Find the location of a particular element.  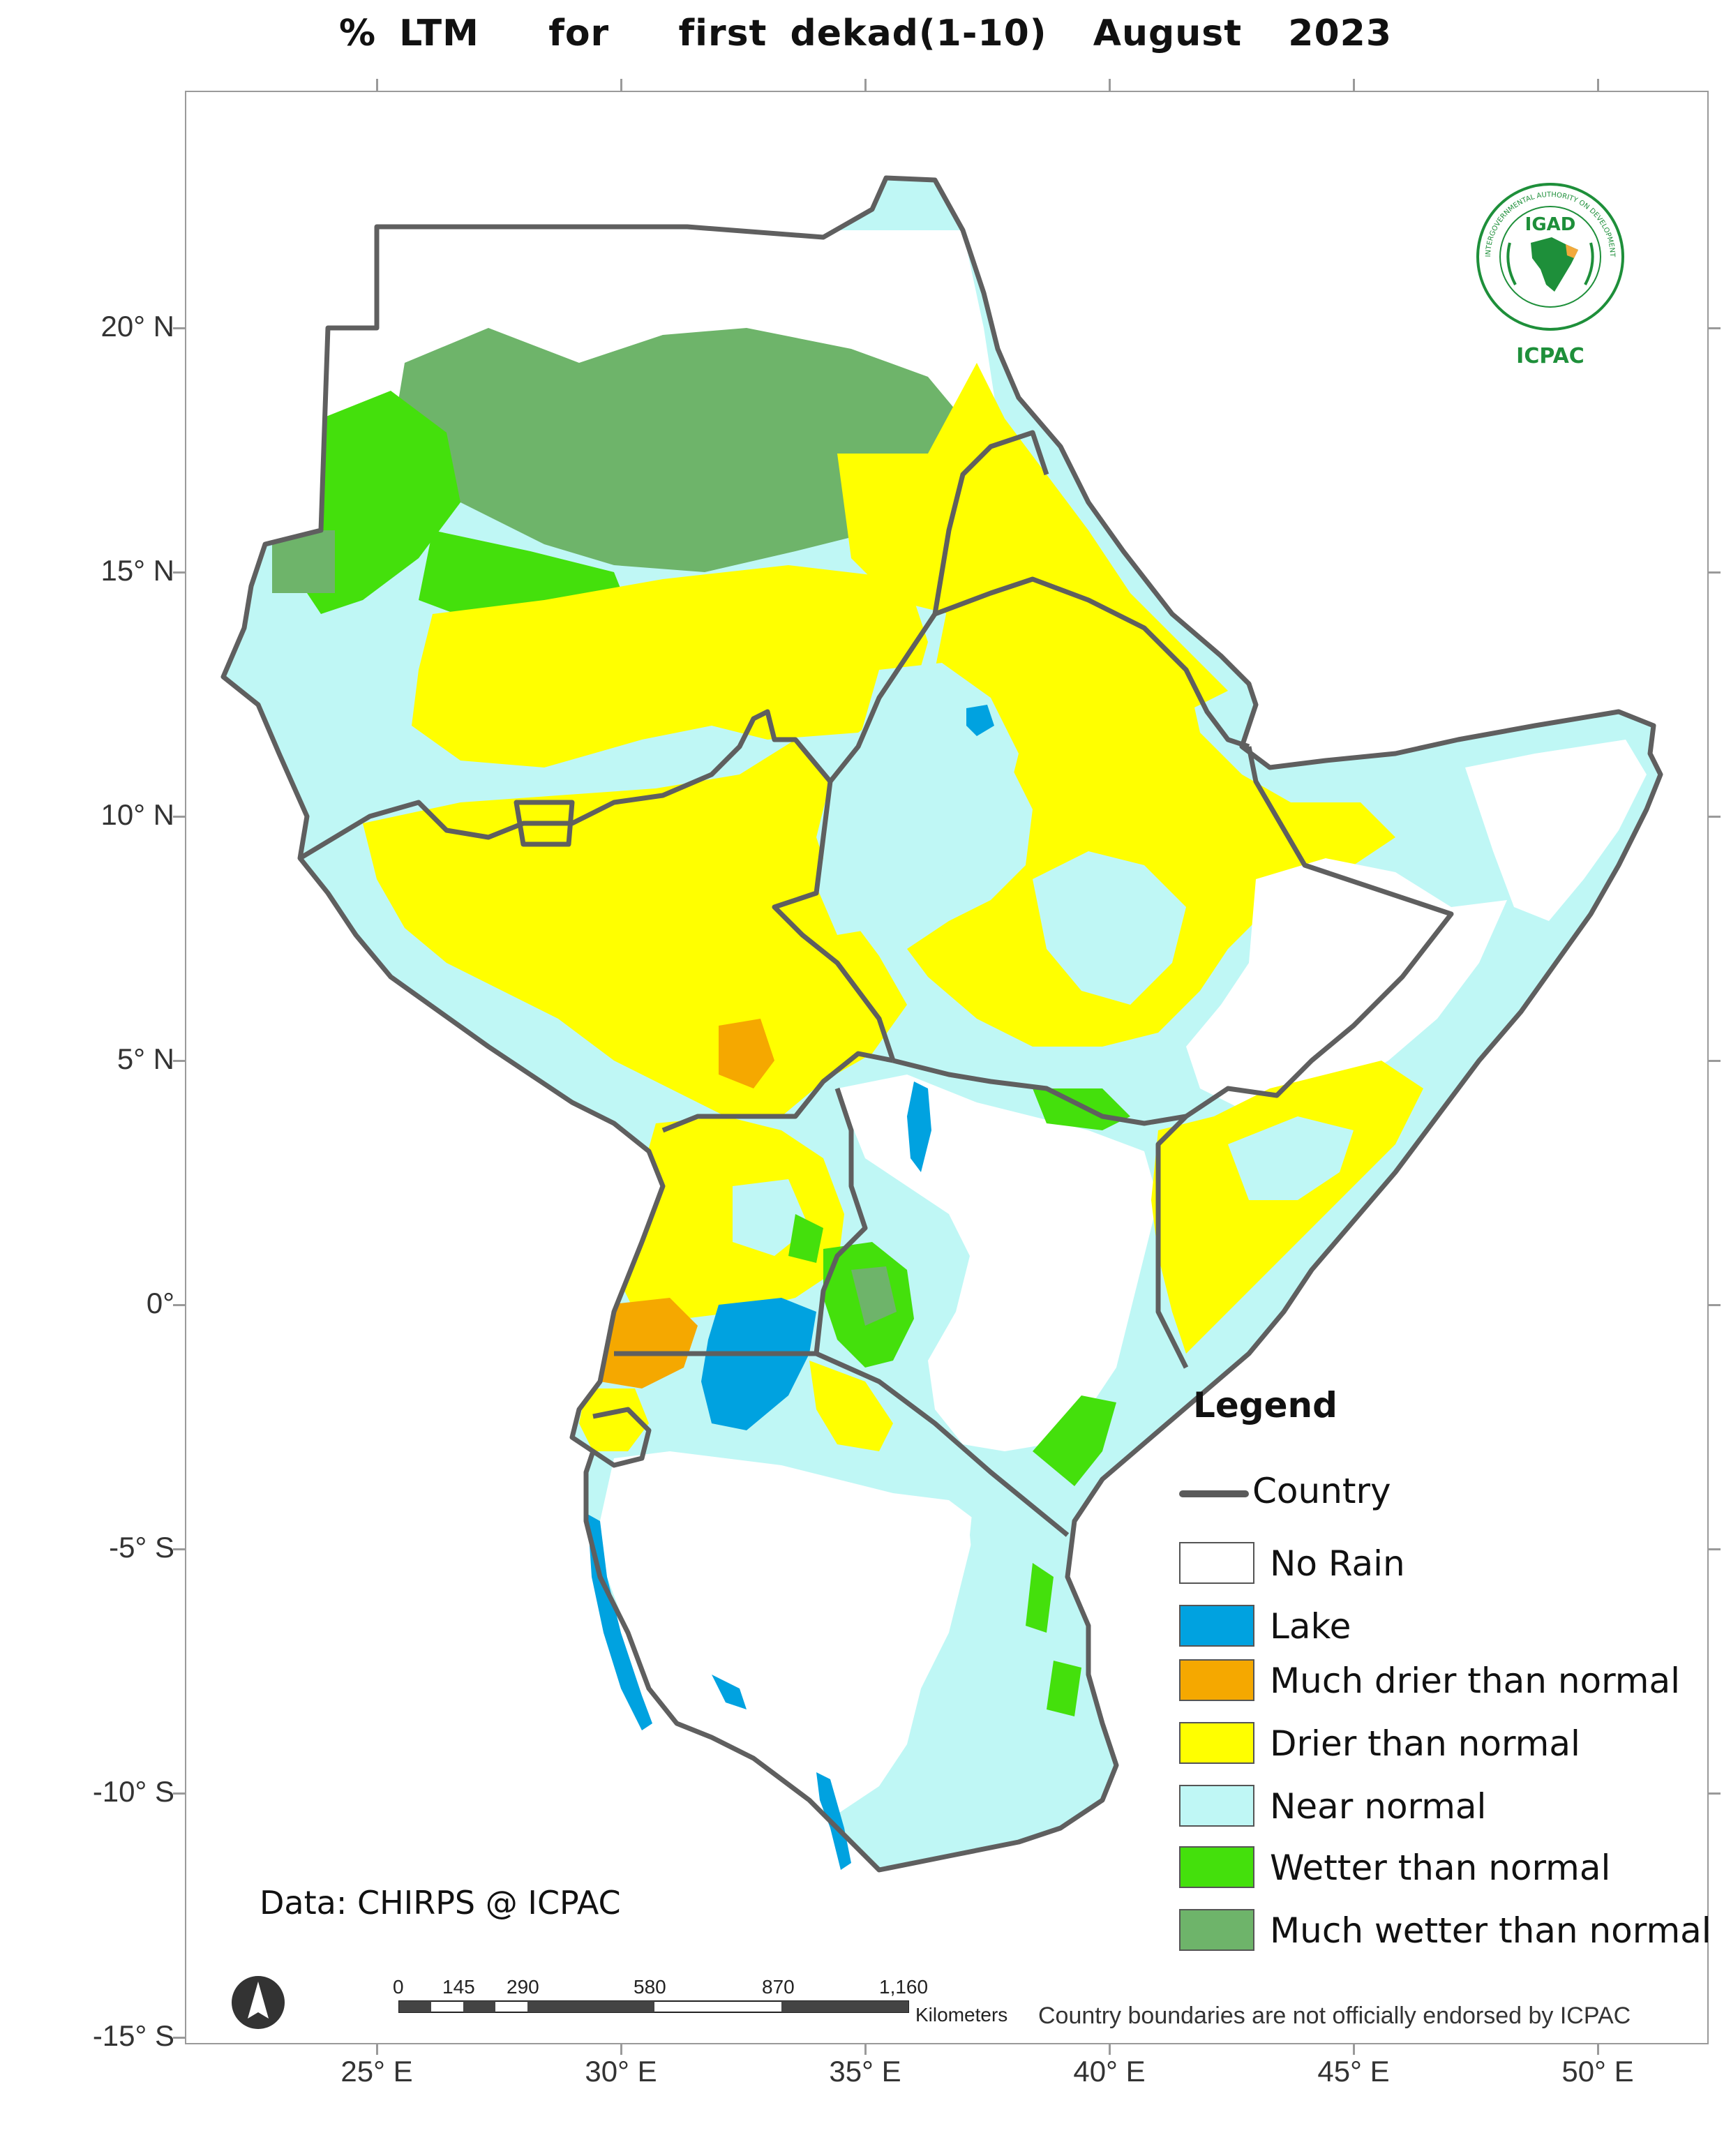

near-normal-area-coast-tanzania is located at coordinates (994, 1625).